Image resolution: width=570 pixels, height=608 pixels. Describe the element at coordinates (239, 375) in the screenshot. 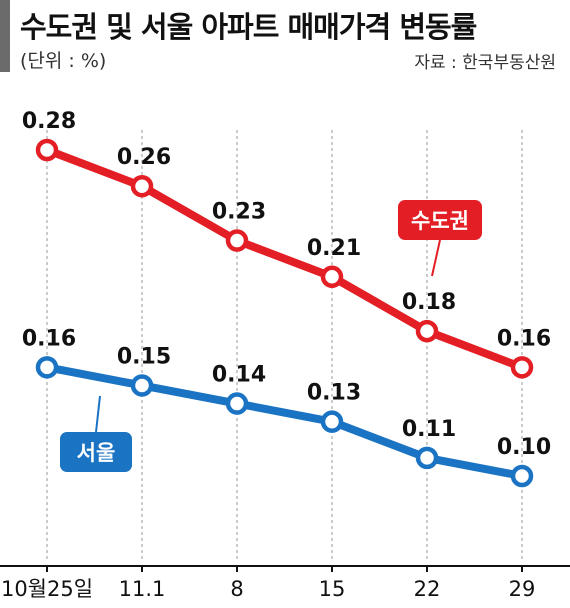

I see `seoul-data-label-2: 0.14` at that location.